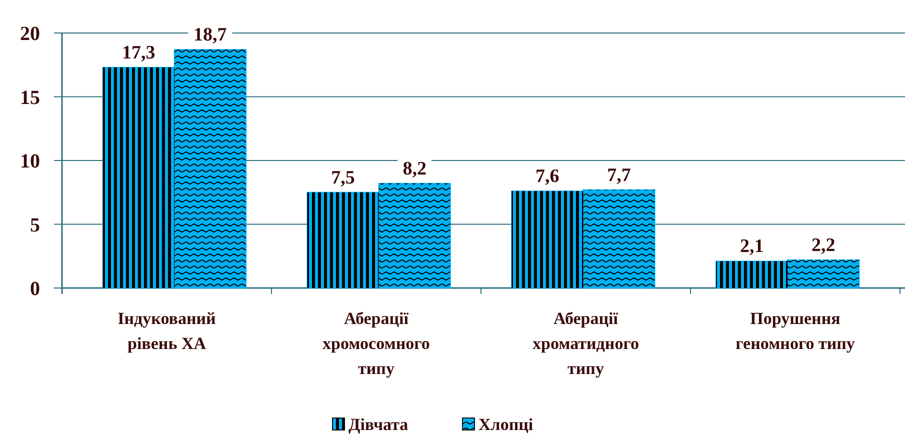 This screenshot has width=905, height=444. What do you see at coordinates (139, 53) in the screenshot?
I see `data-label: 17,3` at bounding box center [139, 53].